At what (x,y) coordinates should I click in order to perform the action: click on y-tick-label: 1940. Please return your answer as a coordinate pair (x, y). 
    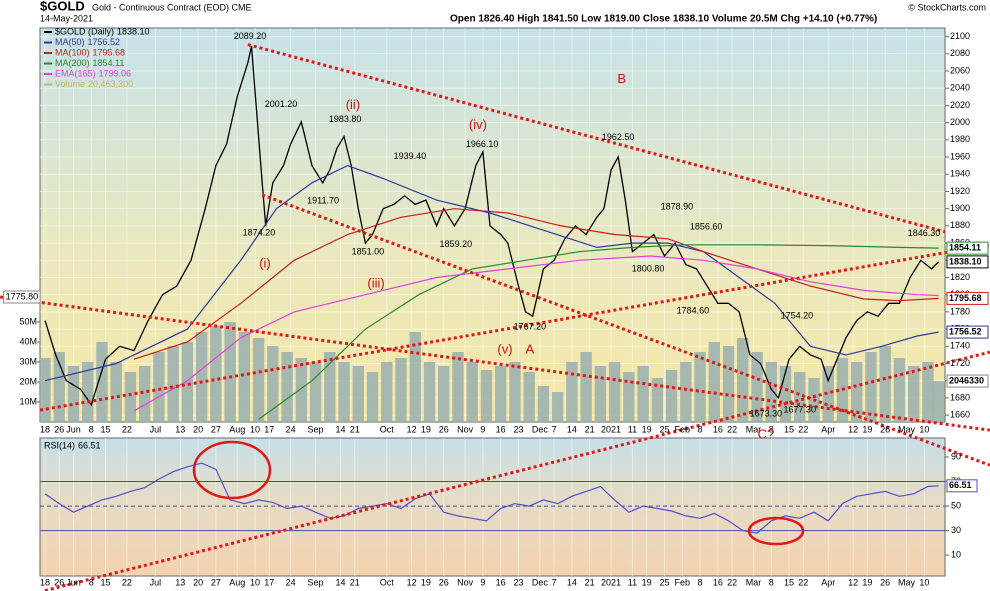
    Looking at the image, I should click on (960, 174).